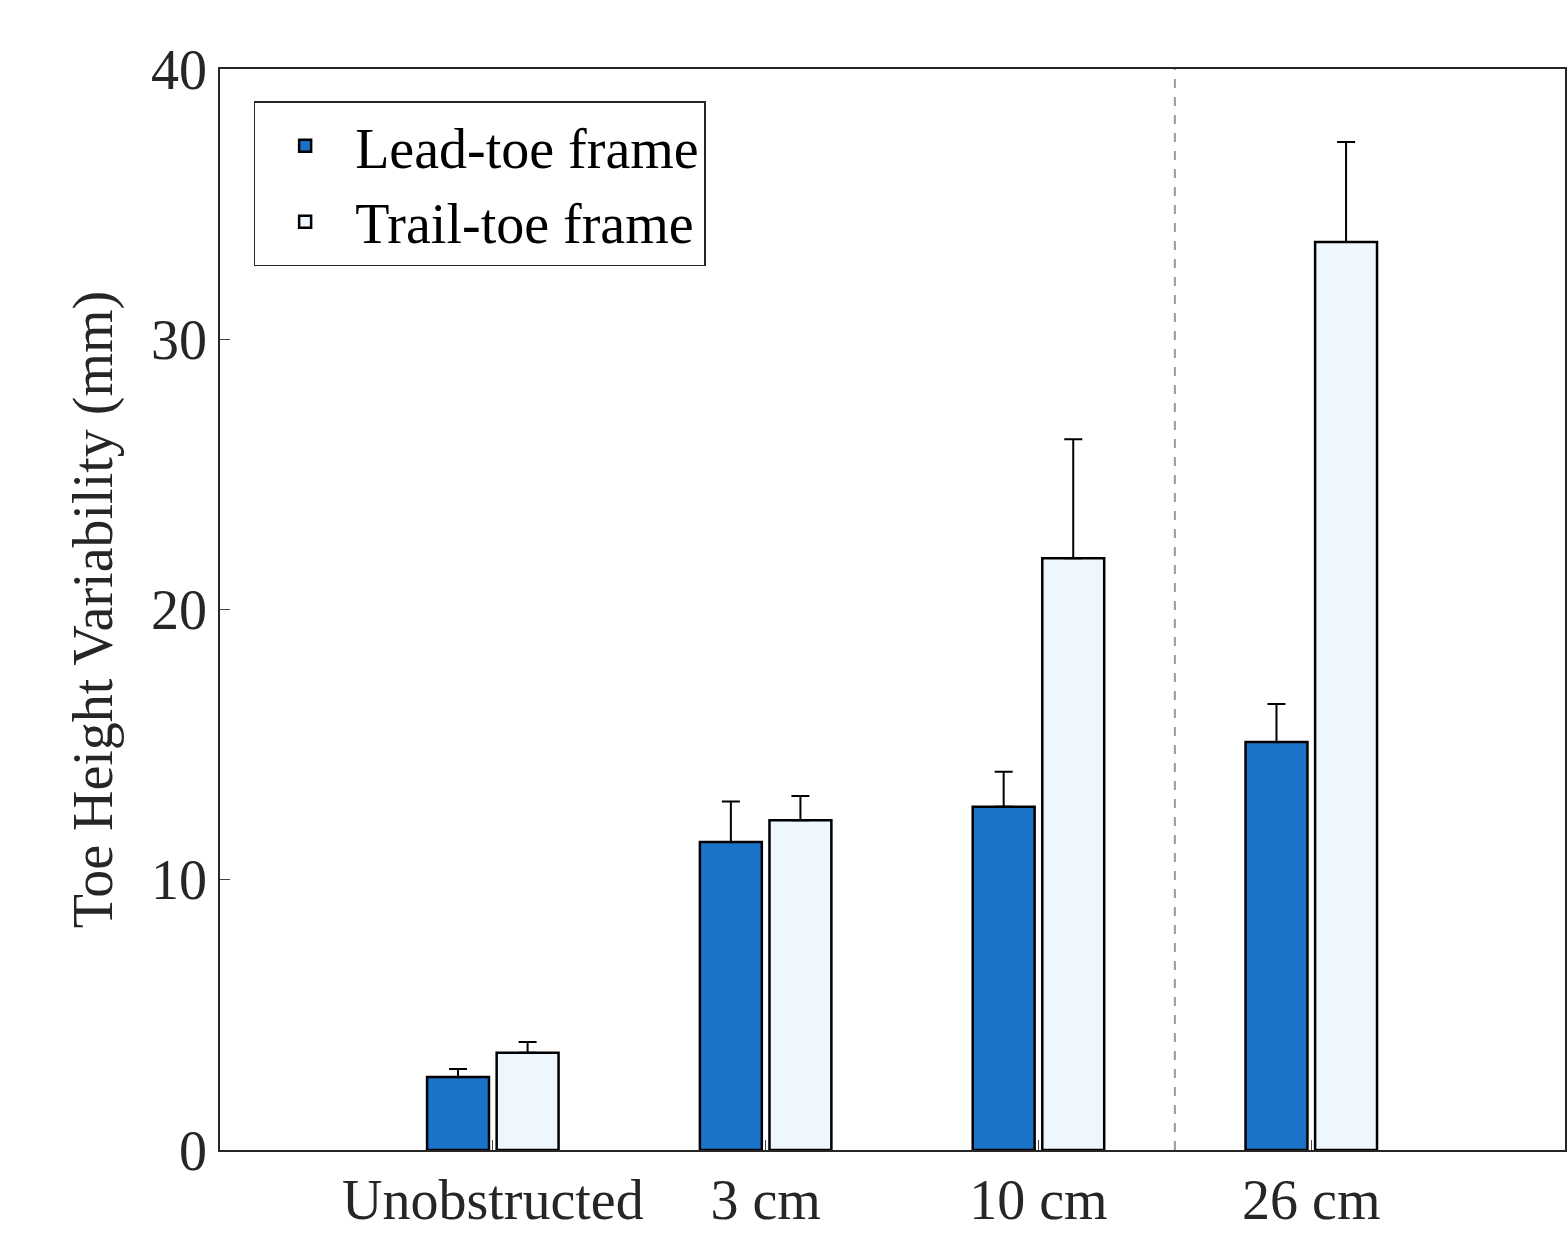 The height and width of the screenshot is (1238, 1567). What do you see at coordinates (1311, 1199) in the screenshot?
I see `x-tick-label: 26 cm` at bounding box center [1311, 1199].